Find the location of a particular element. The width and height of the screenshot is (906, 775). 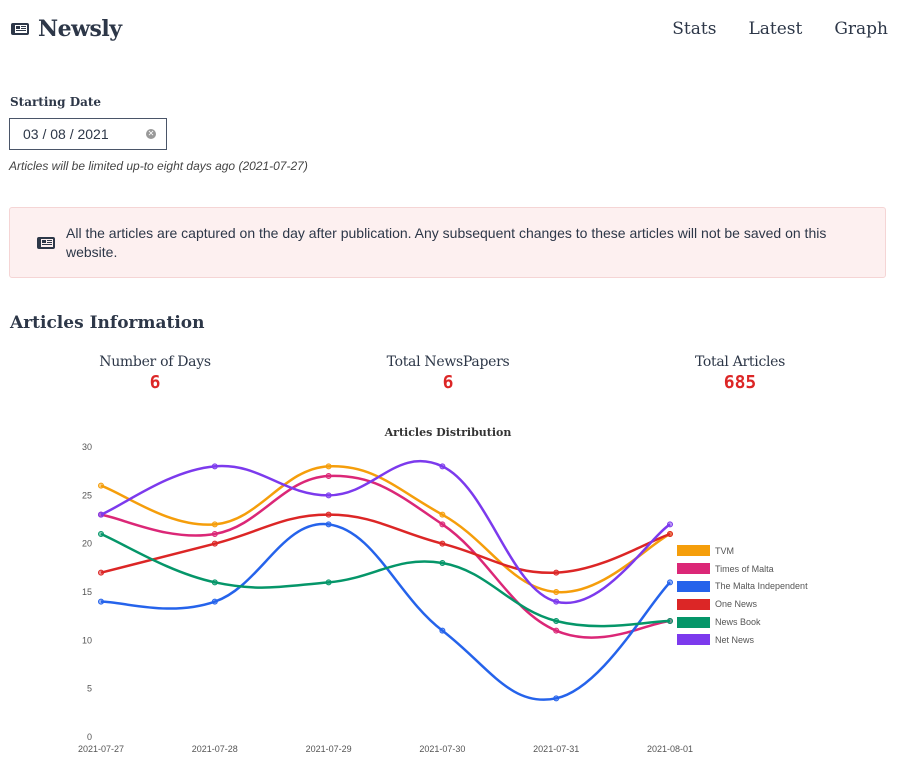

clear-icon: ✕ is located at coordinates (151, 134).